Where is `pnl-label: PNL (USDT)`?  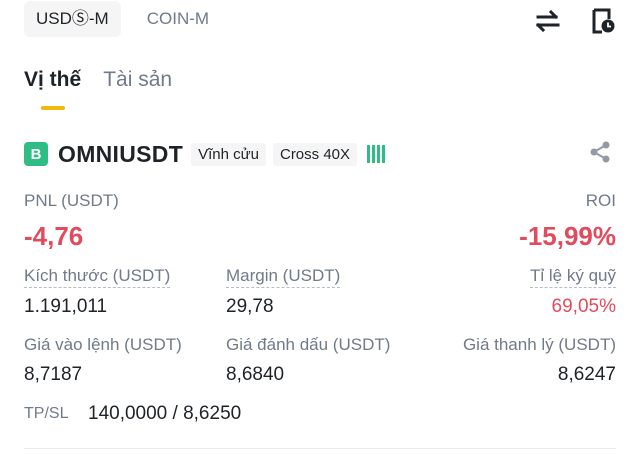
pnl-label: PNL (USDT) is located at coordinates (71, 200).